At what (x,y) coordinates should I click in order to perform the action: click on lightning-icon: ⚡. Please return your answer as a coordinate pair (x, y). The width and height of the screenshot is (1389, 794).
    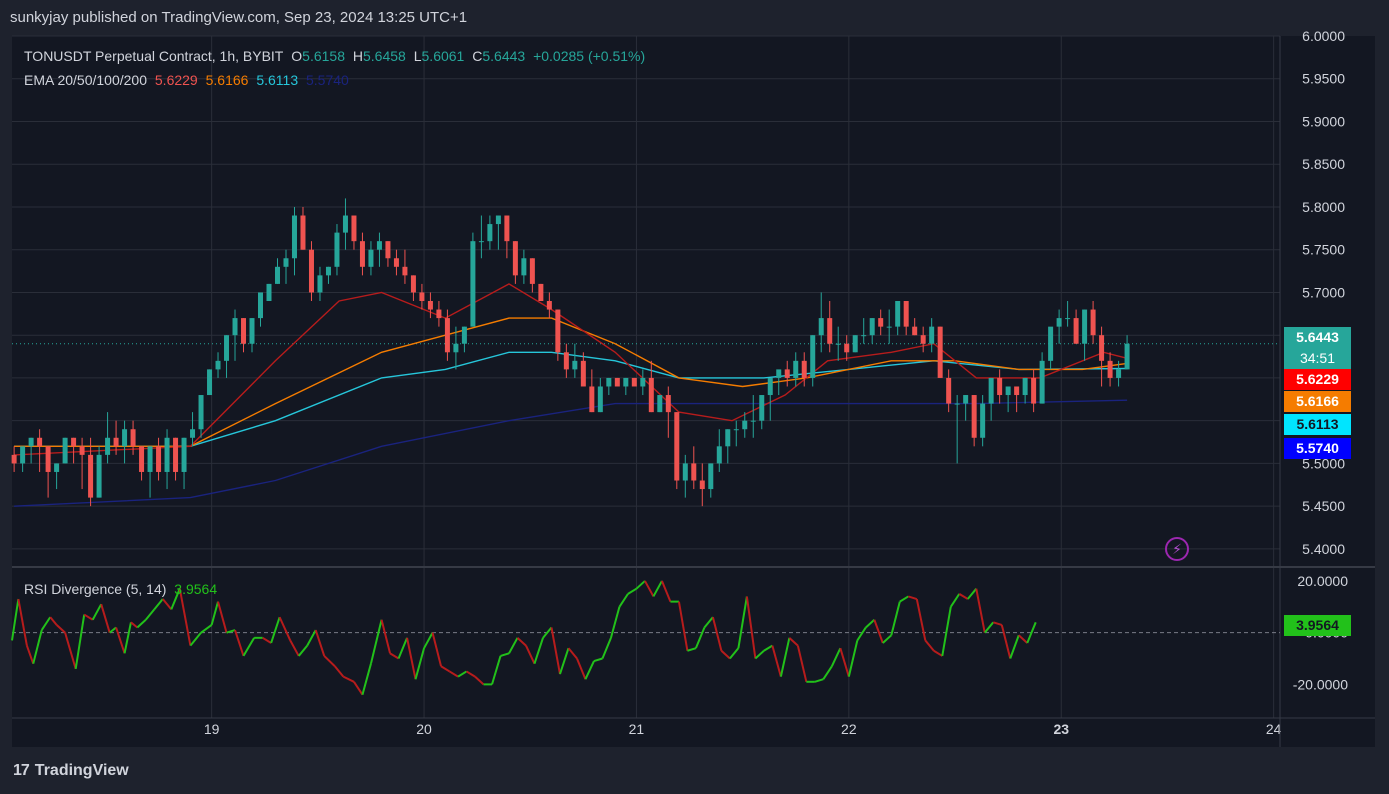
    Looking at the image, I should click on (1177, 549).